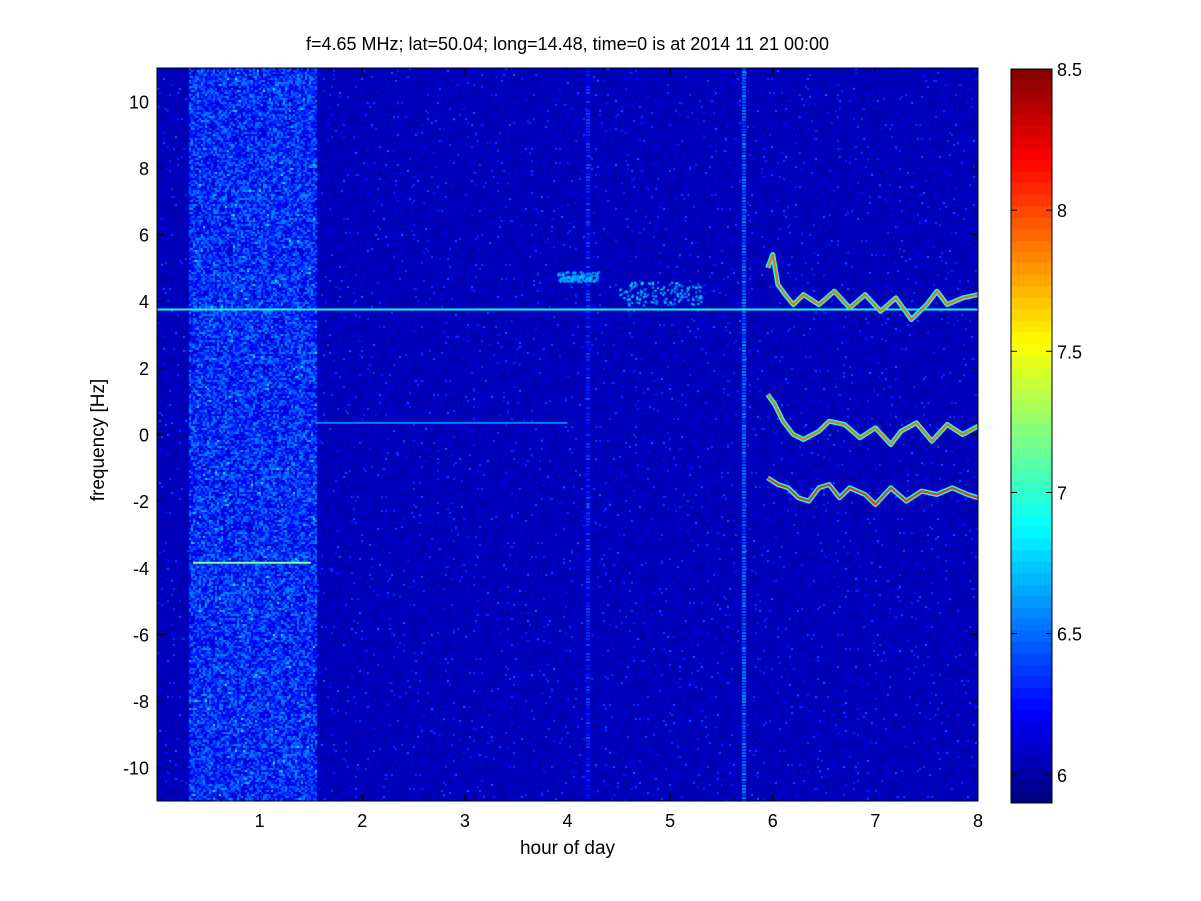 This screenshot has width=1201, height=901. I want to click on x-tick-label: 2, so click(362, 821).